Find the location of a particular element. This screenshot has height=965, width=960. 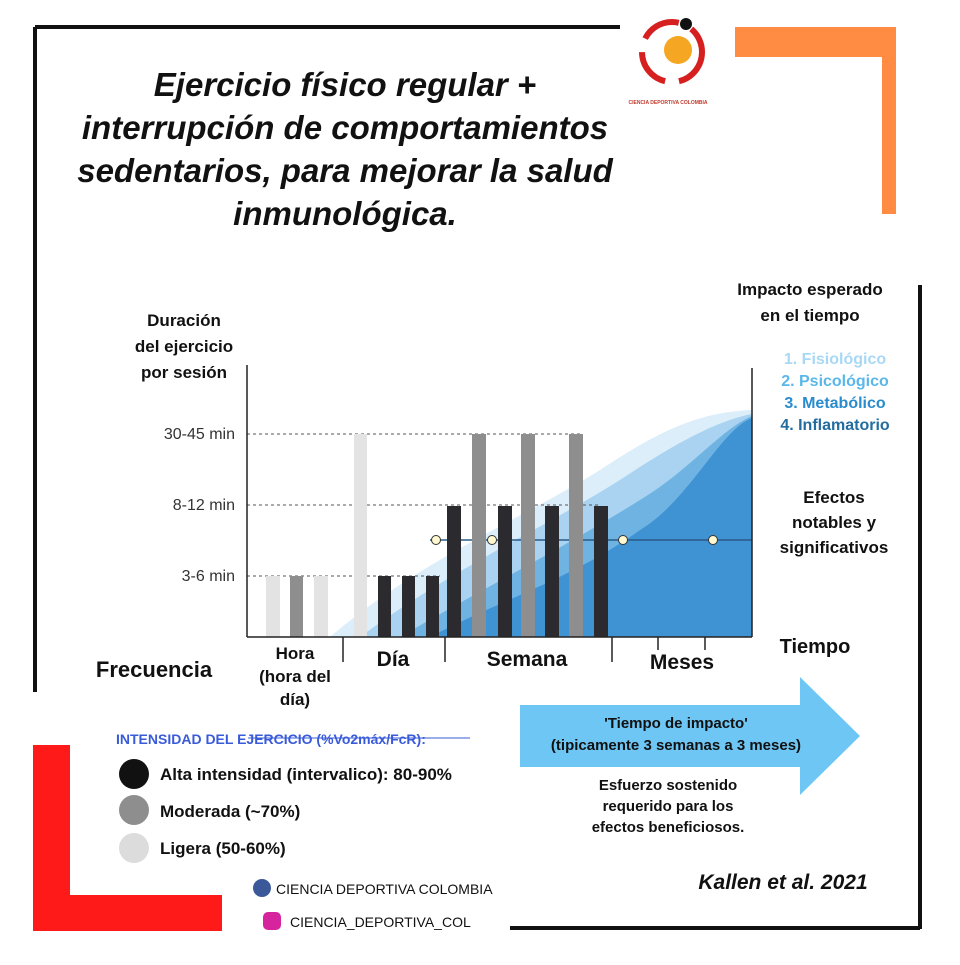

legend-item: Ligera (50-60%) is located at coordinates (223, 848).